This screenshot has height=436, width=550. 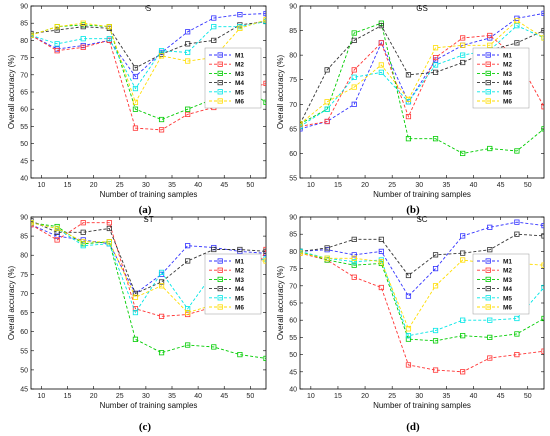 What do you see at coordinates (293, 390) in the screenshot?
I see `y-tick-label: 40` at bounding box center [293, 390].